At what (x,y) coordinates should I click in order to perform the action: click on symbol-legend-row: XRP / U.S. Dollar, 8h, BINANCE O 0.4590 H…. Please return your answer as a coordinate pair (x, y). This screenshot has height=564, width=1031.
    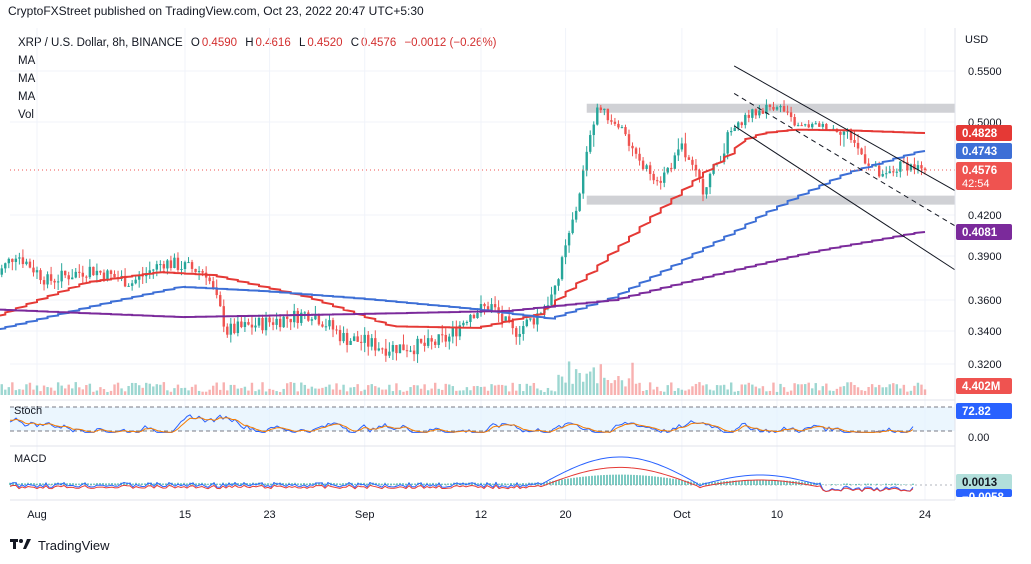
    Looking at the image, I should click on (257, 43).